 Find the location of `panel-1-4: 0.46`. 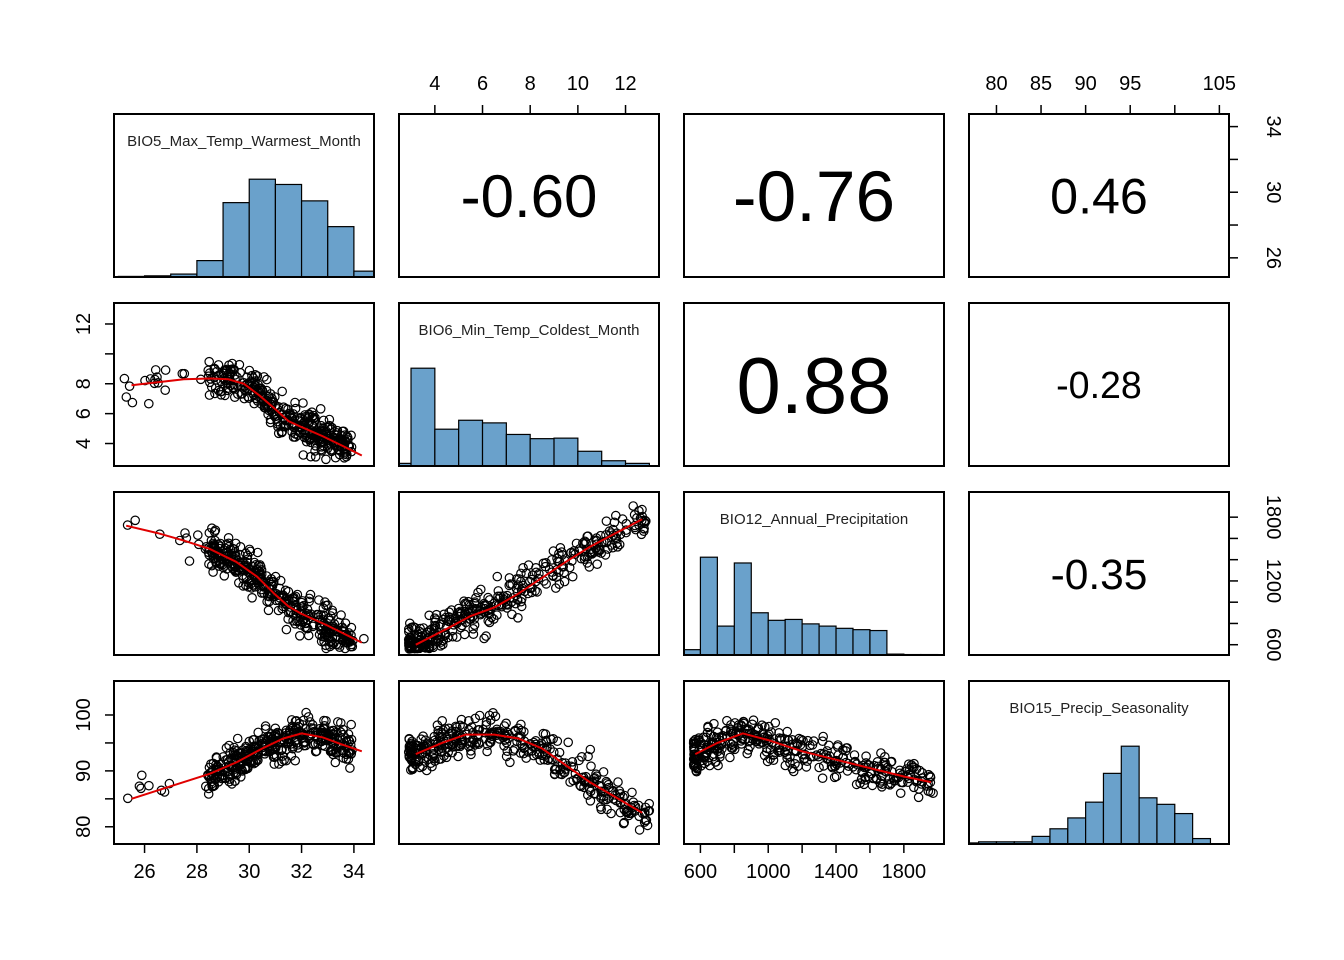

panel-1-4: 0.46 is located at coordinates (1099, 195).